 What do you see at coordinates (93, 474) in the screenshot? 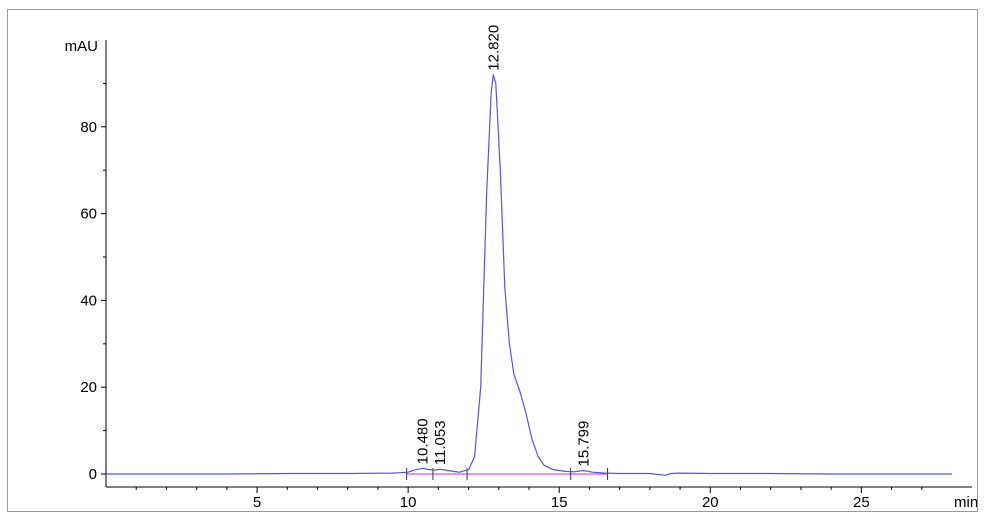
I see `y-tick-label: 0` at bounding box center [93, 474].